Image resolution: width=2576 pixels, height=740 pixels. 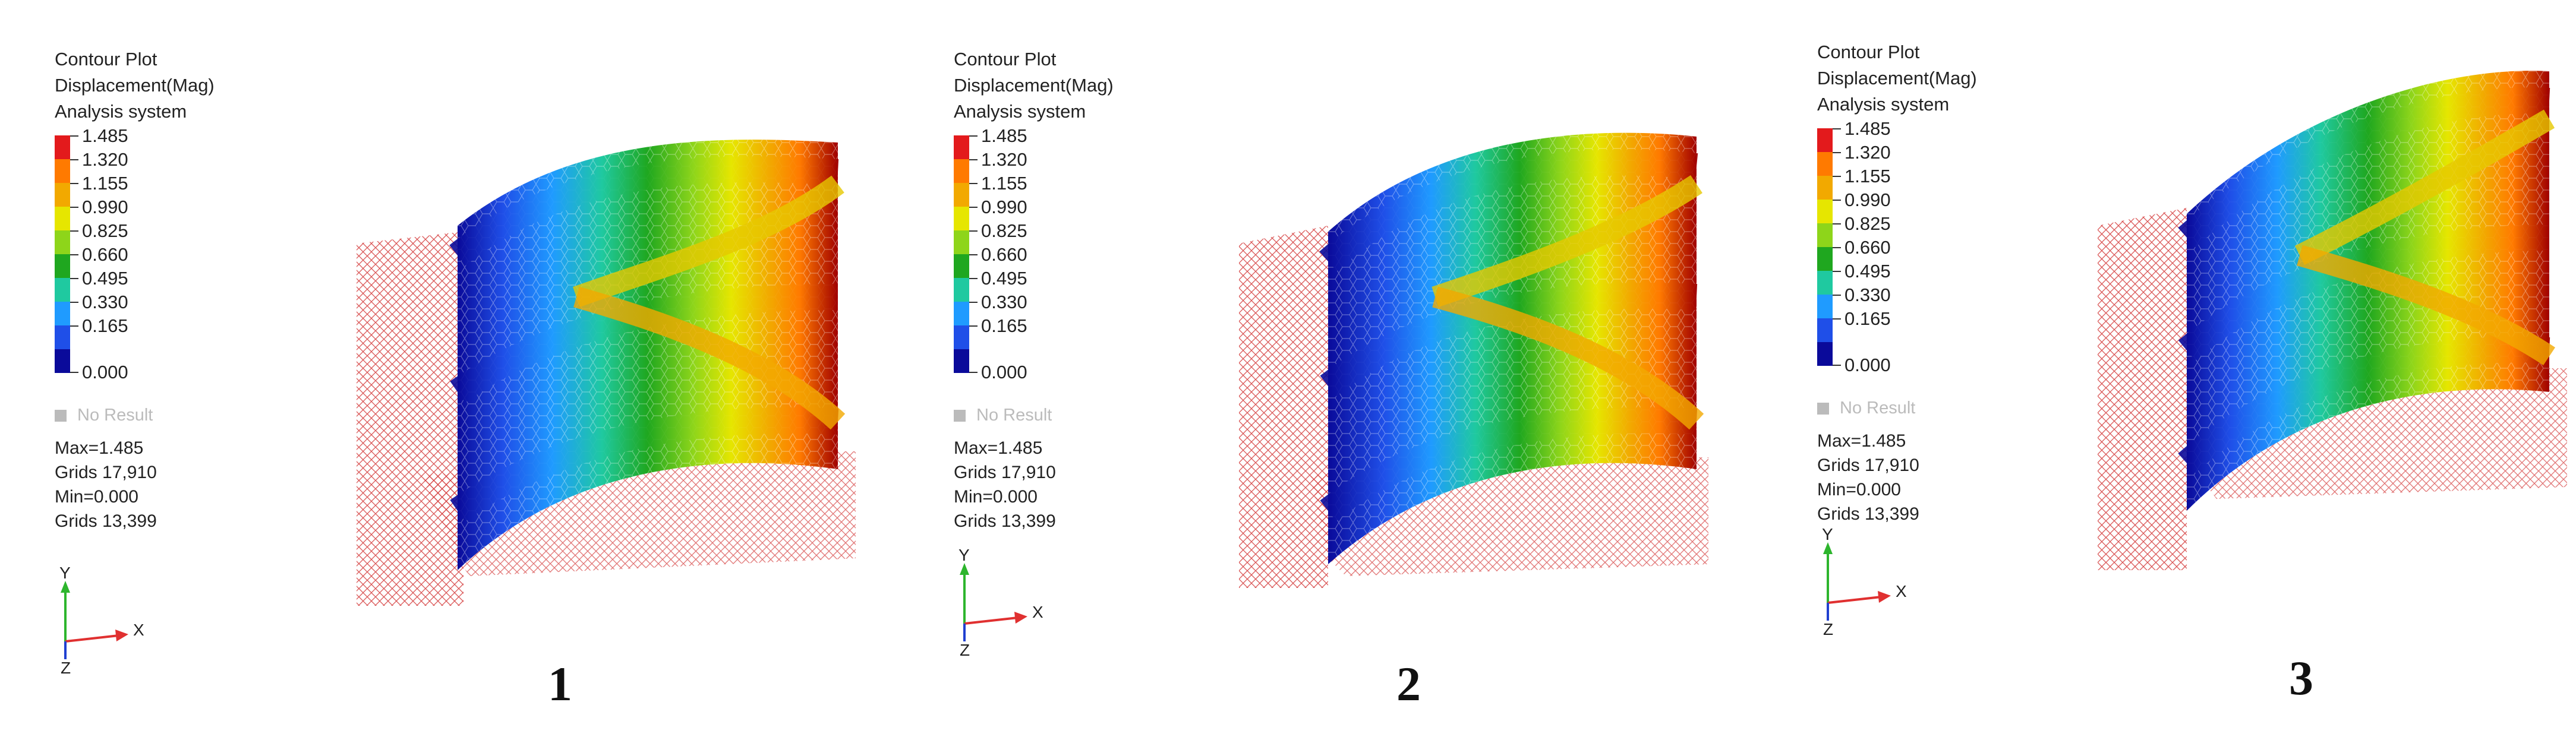 What do you see at coordinates (1868, 318) in the screenshot?
I see `scale-label: 0.165` at bounding box center [1868, 318].